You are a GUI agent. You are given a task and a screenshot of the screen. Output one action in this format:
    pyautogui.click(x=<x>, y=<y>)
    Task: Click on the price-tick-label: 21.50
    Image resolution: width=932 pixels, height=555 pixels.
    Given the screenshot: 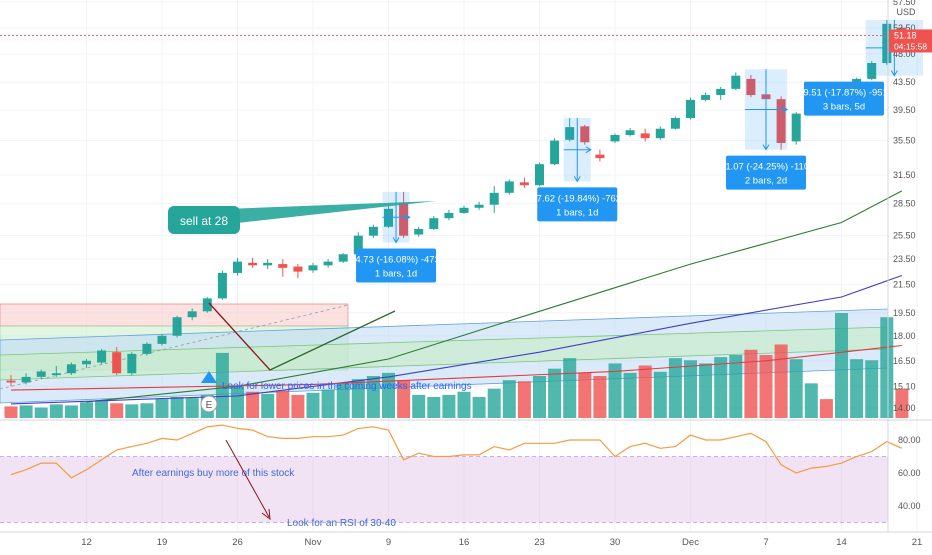 What is the action you would take?
    pyautogui.click(x=904, y=285)
    